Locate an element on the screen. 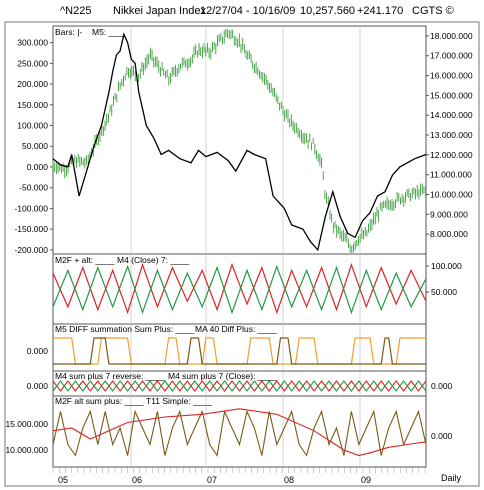 This screenshot has width=484, height=490. header-brand: CGTS © is located at coordinates (433, 11).